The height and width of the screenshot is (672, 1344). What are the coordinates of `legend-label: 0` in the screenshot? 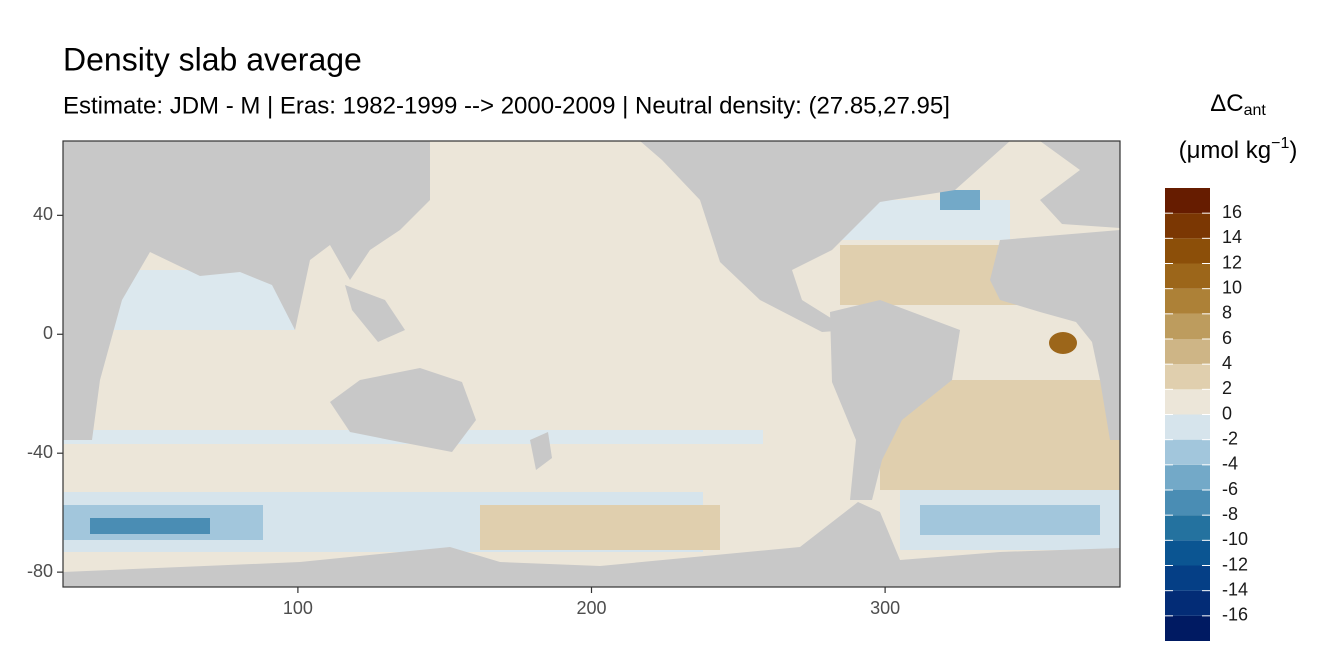 It's located at (1227, 413).